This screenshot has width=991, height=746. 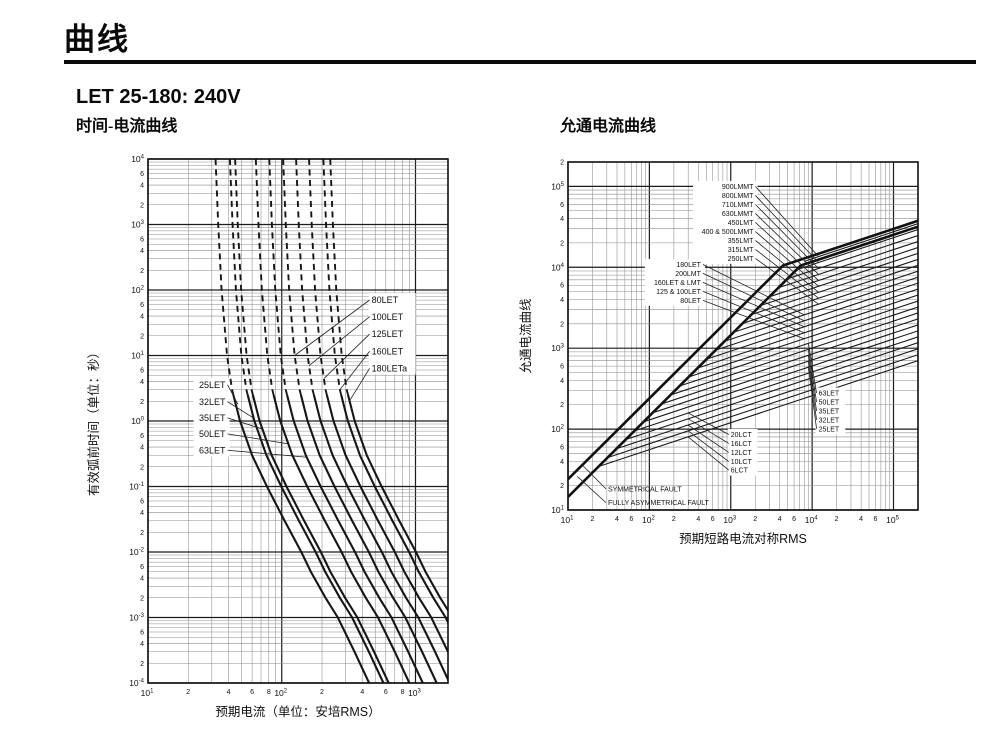 I want to click on curve-label: 63LET, so click(x=212, y=450).